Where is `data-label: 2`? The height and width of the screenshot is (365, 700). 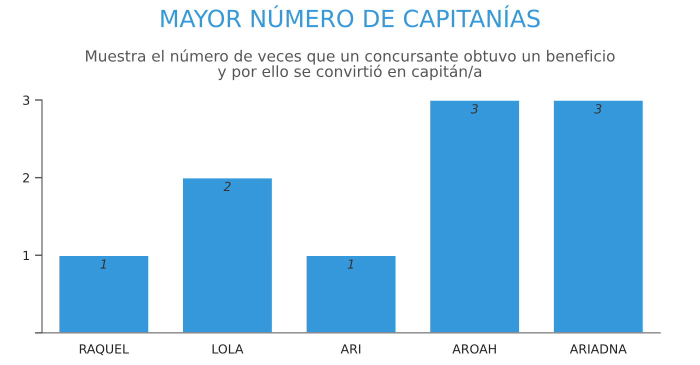
data-label: 2 is located at coordinates (227, 187).